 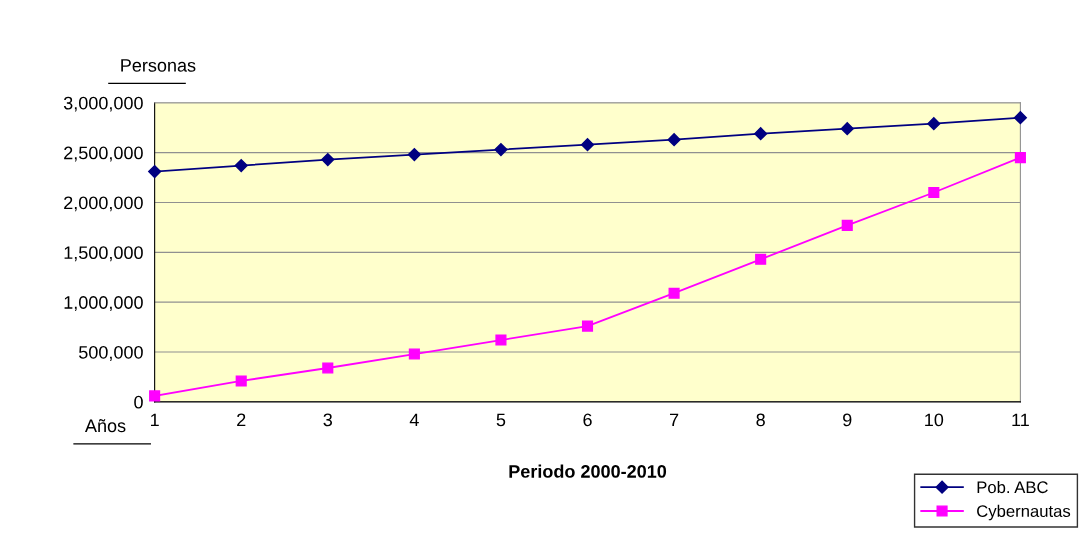 What do you see at coordinates (103, 204) in the screenshot?
I see `y-tick-label: 2,000,000` at bounding box center [103, 204].